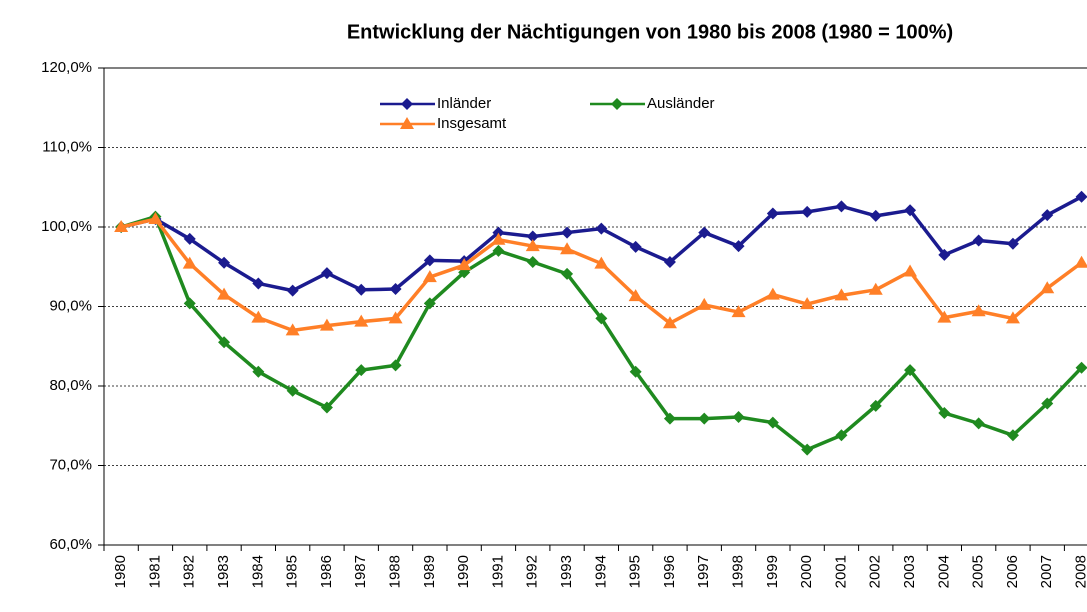 The height and width of the screenshot is (612, 1087). I want to click on x-tick-label: 1981, so click(154, 571).